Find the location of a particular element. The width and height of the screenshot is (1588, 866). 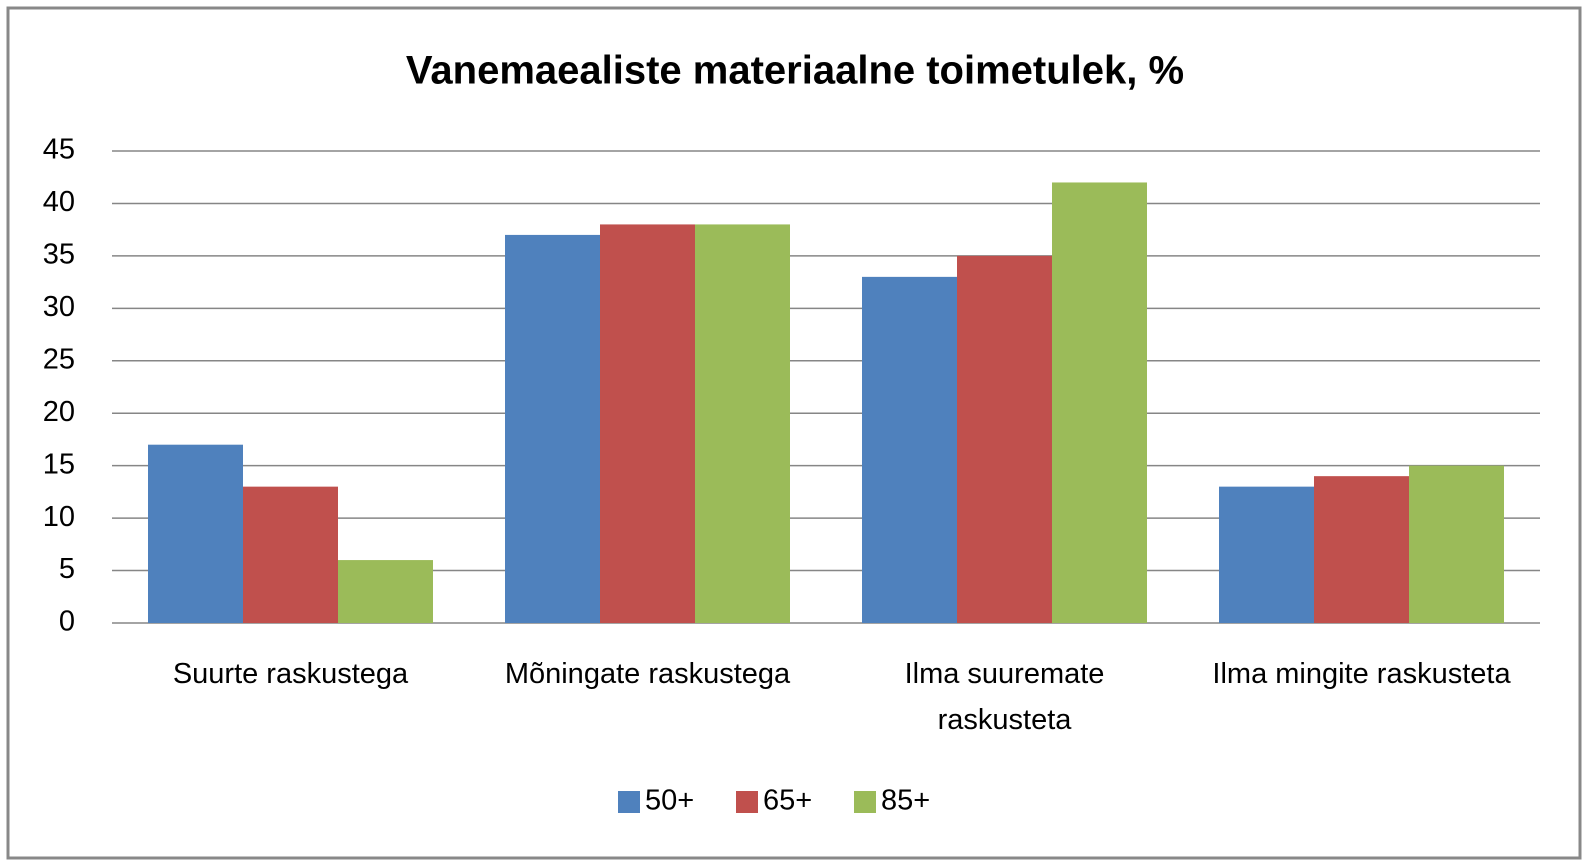

y-tick-label: 40 is located at coordinates (59, 202).